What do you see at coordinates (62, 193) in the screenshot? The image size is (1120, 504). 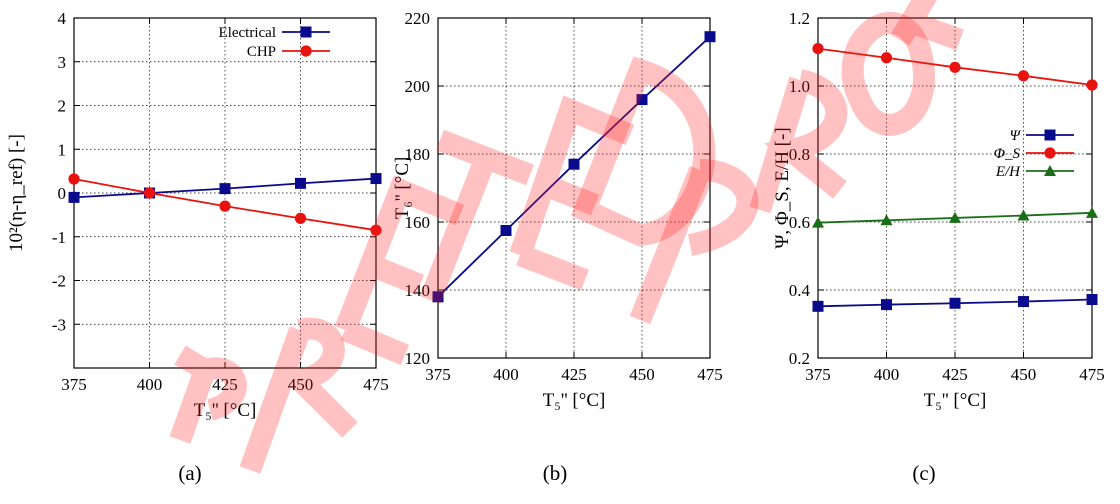 I see `y-tick-label: 0` at bounding box center [62, 193].